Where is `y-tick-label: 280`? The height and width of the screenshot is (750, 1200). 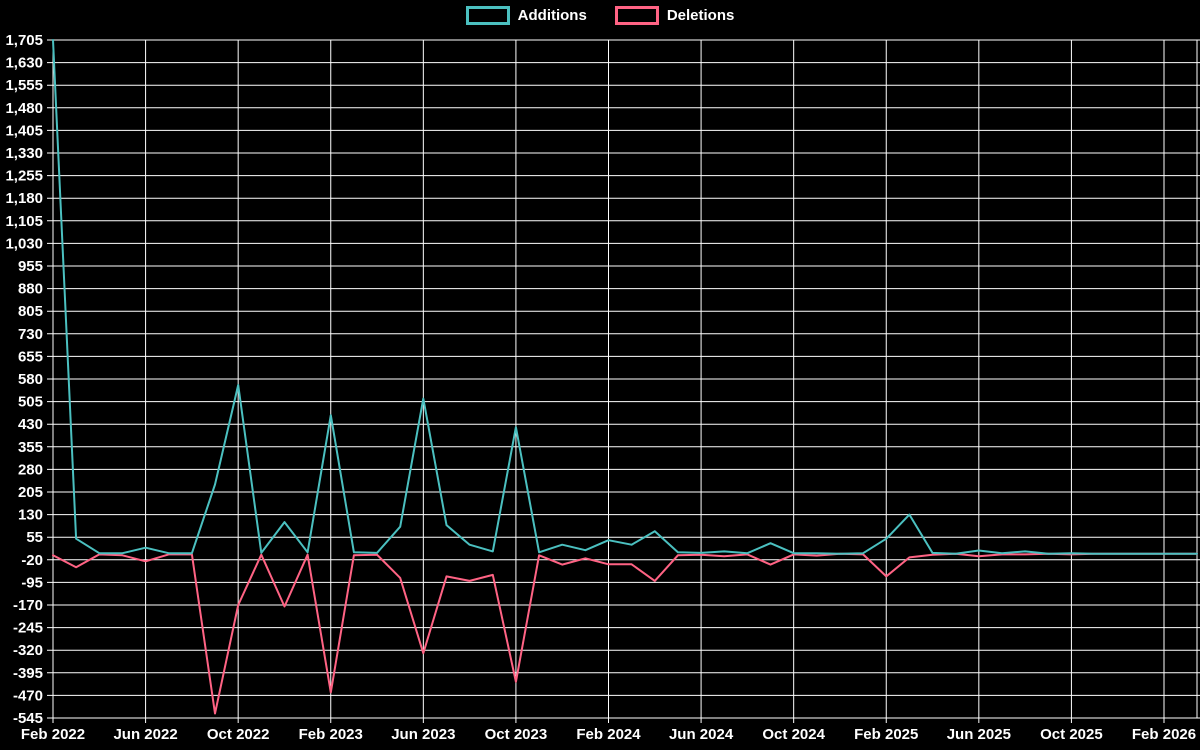 y-tick-label: 280 is located at coordinates (30, 469).